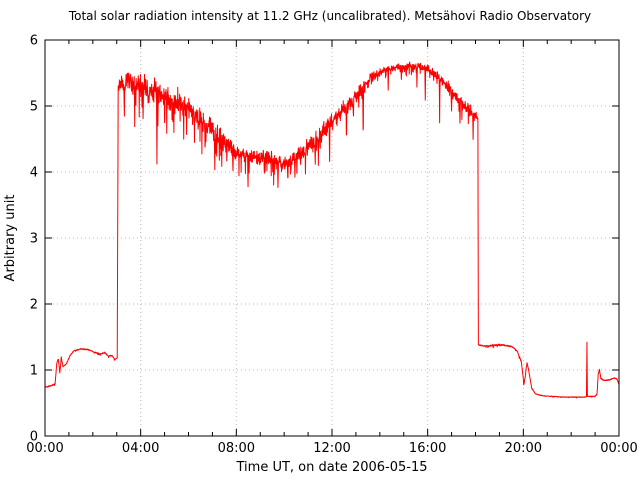 The width and height of the screenshot is (640, 480). What do you see at coordinates (34, 239) in the screenshot?
I see `y-tick-label: 3` at bounding box center [34, 239].